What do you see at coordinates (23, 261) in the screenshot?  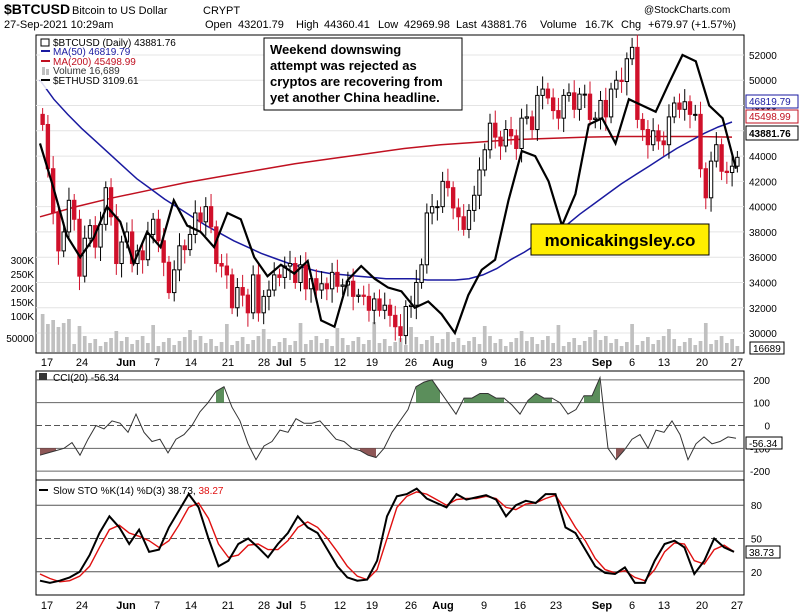 I see `volume-tick-label: 300K` at bounding box center [23, 261].